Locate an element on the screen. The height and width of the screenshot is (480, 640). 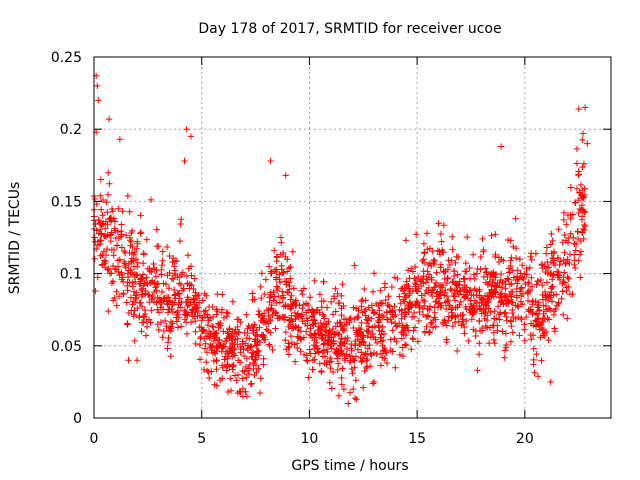
x-tick-label: 15 is located at coordinates (417, 439).